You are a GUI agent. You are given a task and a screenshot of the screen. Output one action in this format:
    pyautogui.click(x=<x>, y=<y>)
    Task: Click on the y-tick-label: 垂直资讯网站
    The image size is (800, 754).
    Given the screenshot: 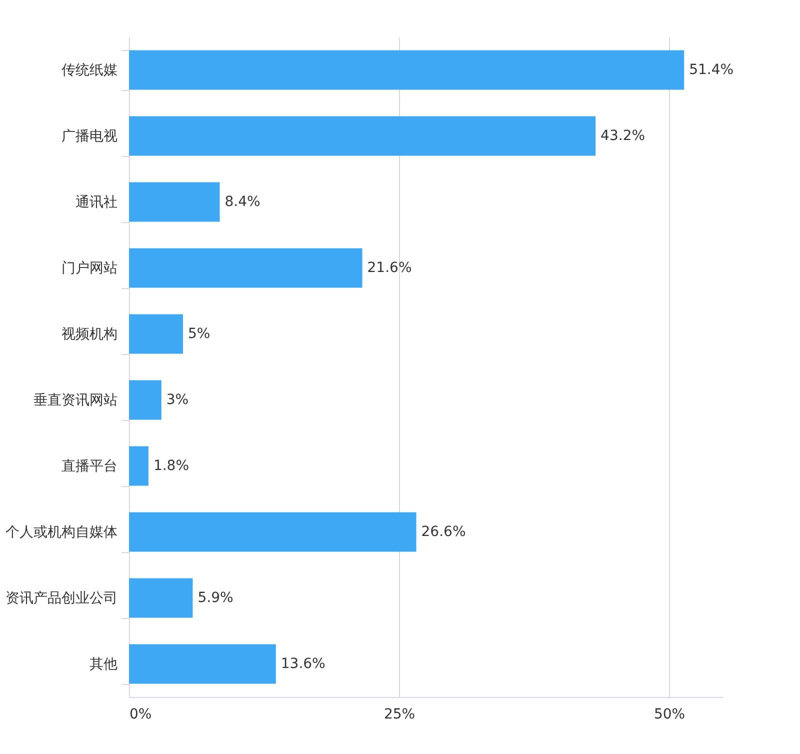 What is the action you would take?
    pyautogui.click(x=76, y=400)
    